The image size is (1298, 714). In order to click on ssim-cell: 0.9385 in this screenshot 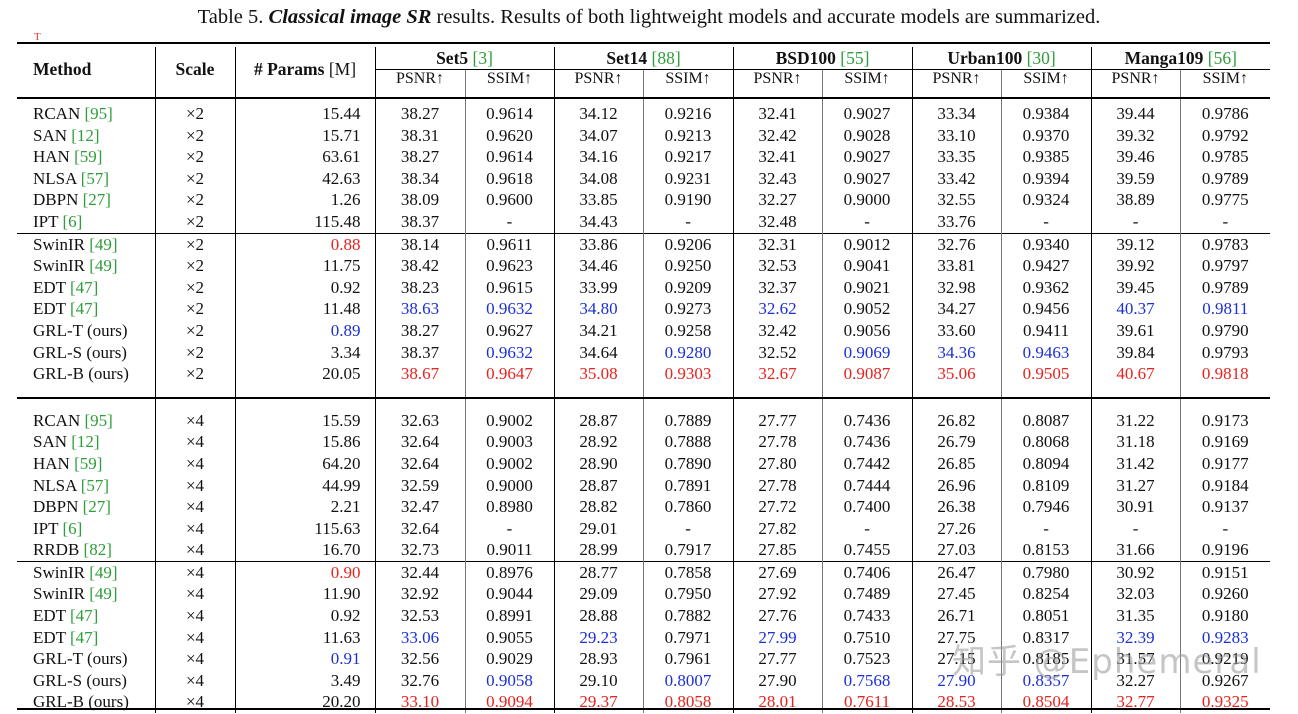, I will do `click(1046, 157)`.